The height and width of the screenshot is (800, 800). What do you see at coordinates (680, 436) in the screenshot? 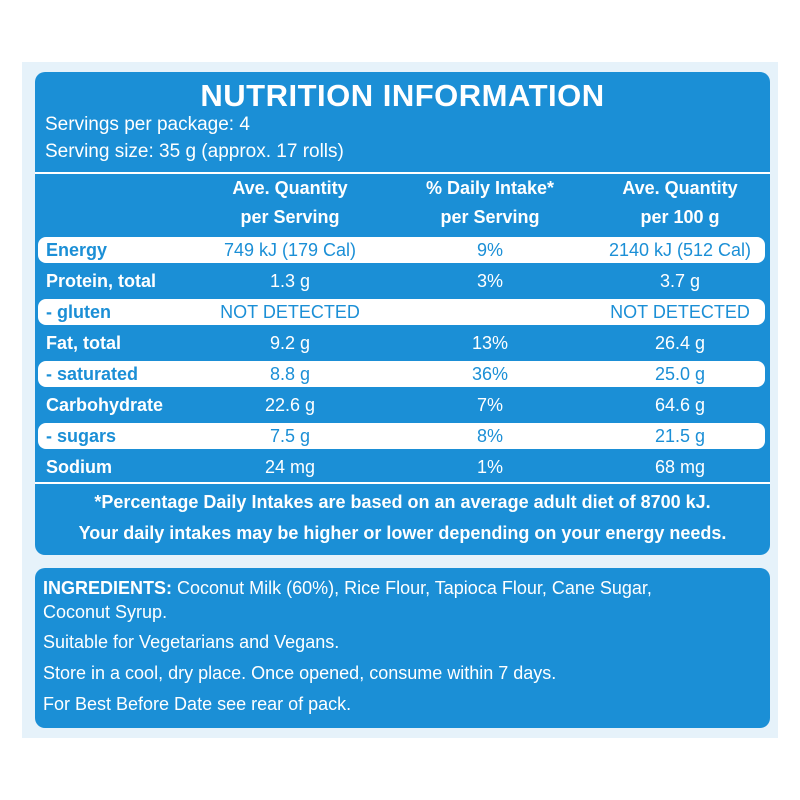
I see `cell-value: 21.5 g` at bounding box center [680, 436].